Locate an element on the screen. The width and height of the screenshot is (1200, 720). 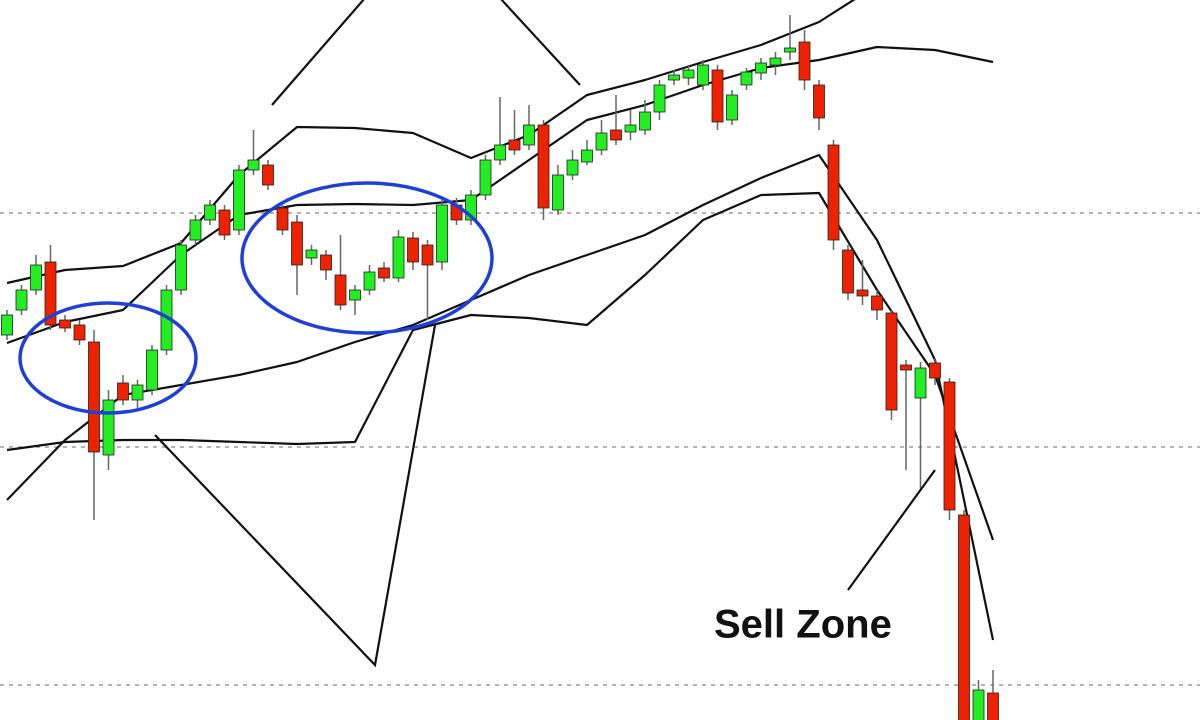
annotation: Sell Zone is located at coordinates (803, 625).